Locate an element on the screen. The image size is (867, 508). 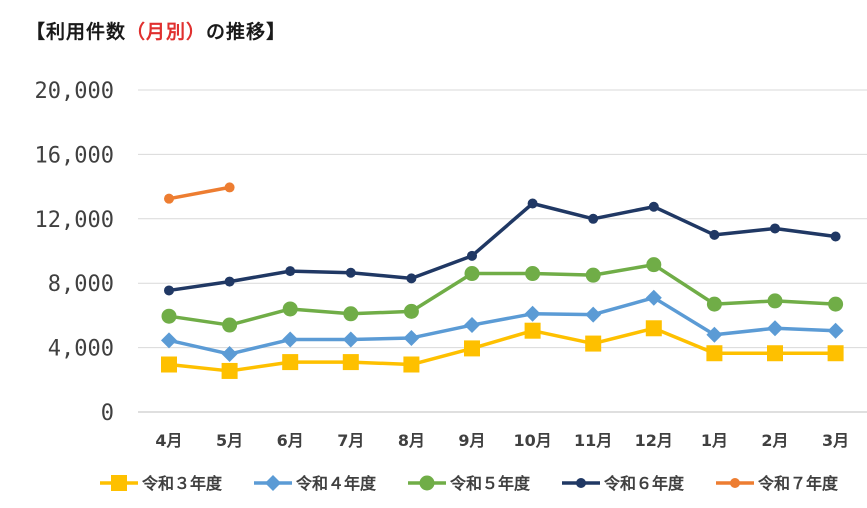
title-suffix: の推移 is located at coordinates (236, 32).